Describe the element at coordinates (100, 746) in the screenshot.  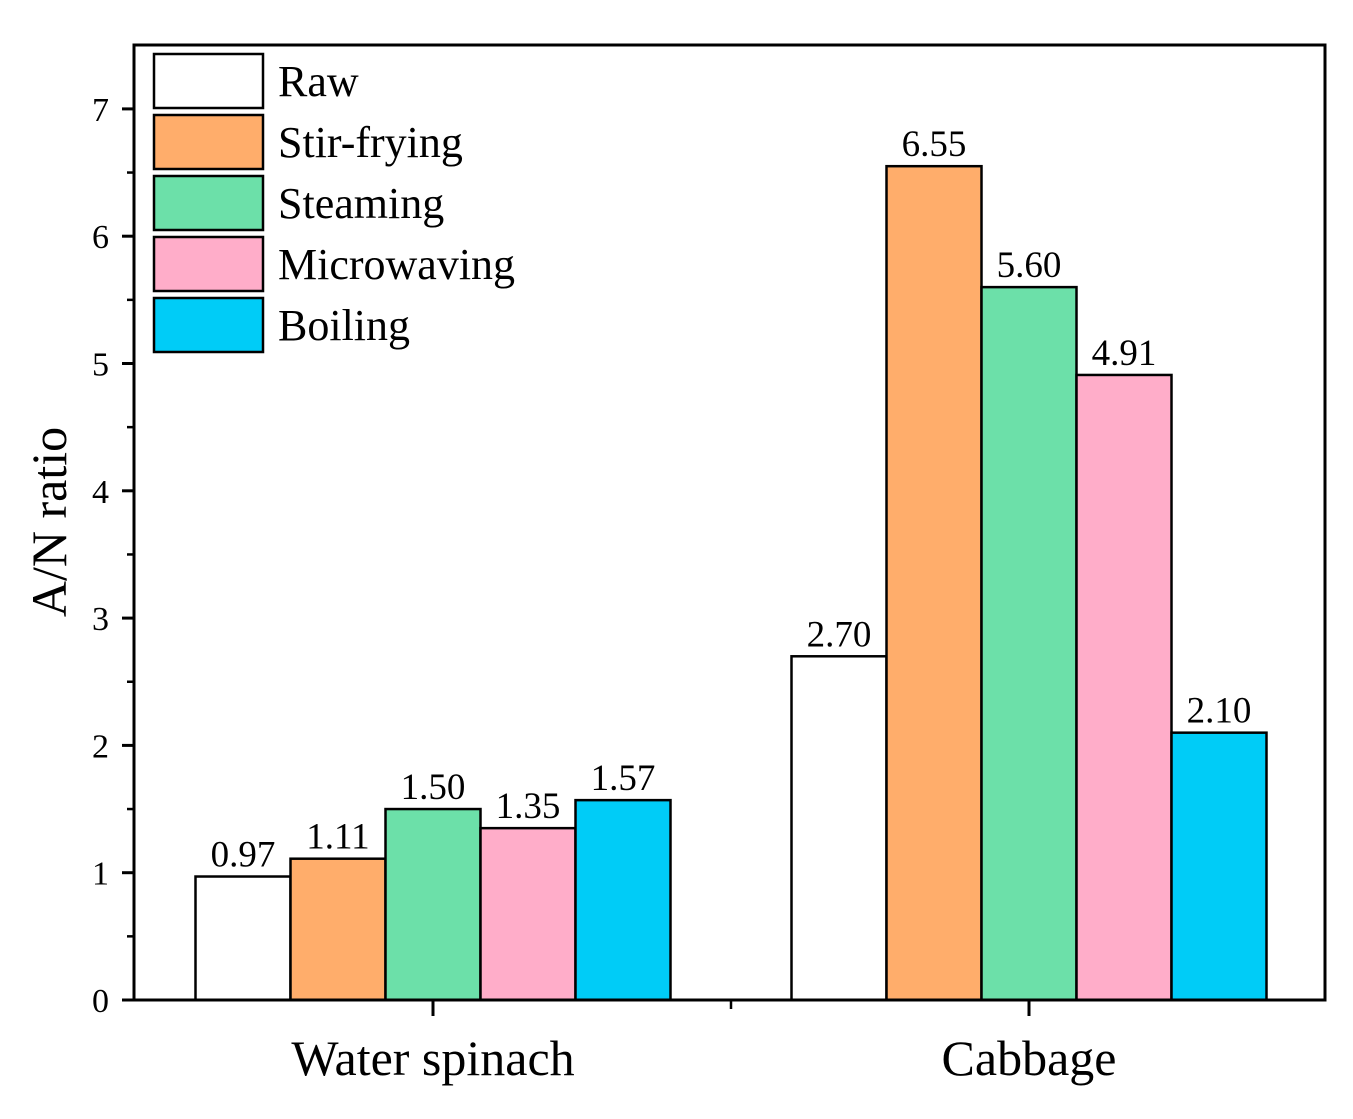
I see `y-tick-label-2: 2` at that location.